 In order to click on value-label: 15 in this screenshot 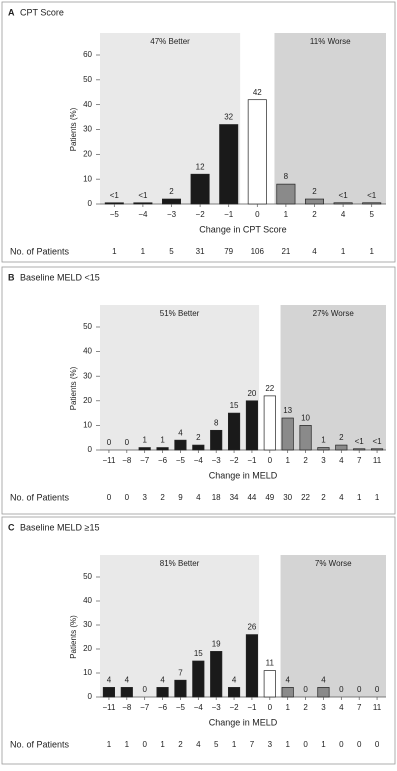, I will do `click(234, 405)`.